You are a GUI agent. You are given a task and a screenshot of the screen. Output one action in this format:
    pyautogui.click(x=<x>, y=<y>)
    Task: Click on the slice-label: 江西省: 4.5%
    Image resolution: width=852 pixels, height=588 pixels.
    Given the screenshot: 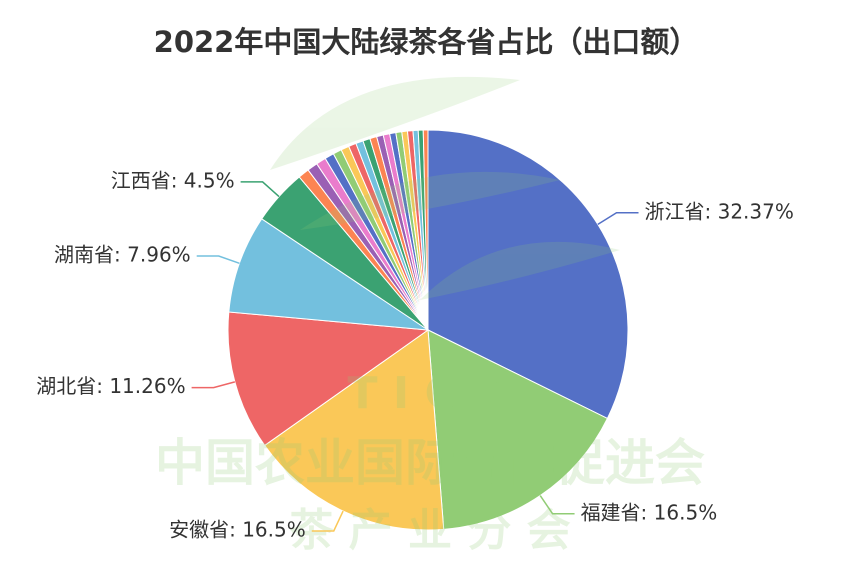 What is the action you would take?
    pyautogui.click(x=173, y=180)
    